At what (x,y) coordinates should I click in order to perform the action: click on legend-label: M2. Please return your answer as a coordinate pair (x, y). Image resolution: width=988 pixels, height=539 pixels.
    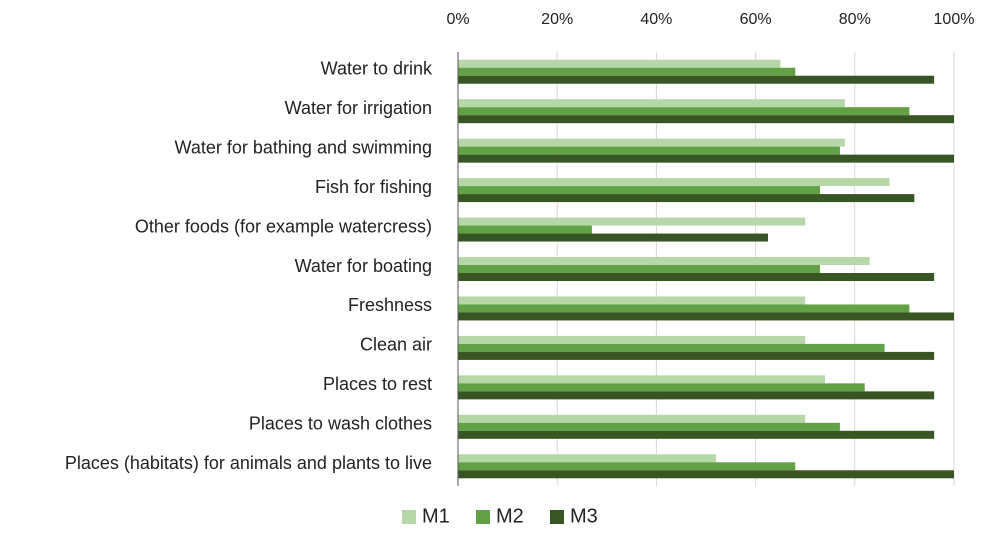
    Looking at the image, I should click on (510, 516).